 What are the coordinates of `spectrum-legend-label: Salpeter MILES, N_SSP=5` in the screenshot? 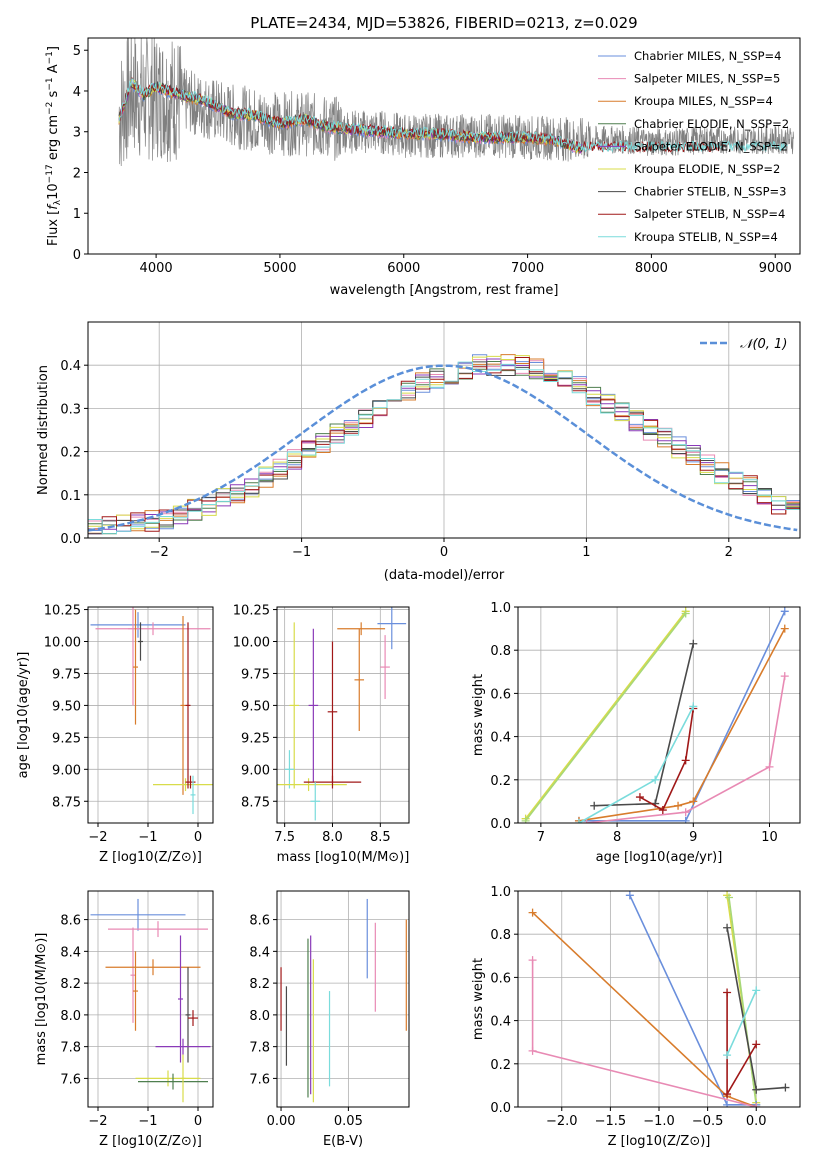 It's located at (707, 79).